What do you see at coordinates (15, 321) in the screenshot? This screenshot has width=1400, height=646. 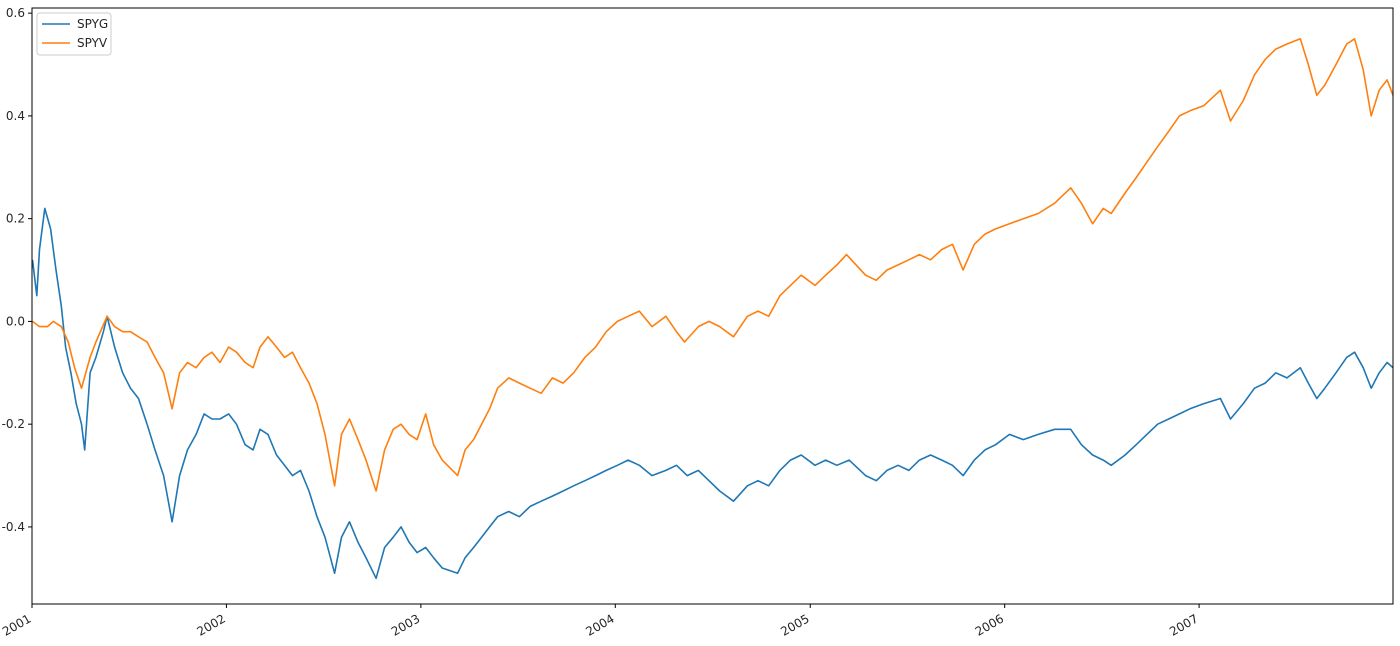 I see `y-tick-label: 0.0` at bounding box center [15, 321].